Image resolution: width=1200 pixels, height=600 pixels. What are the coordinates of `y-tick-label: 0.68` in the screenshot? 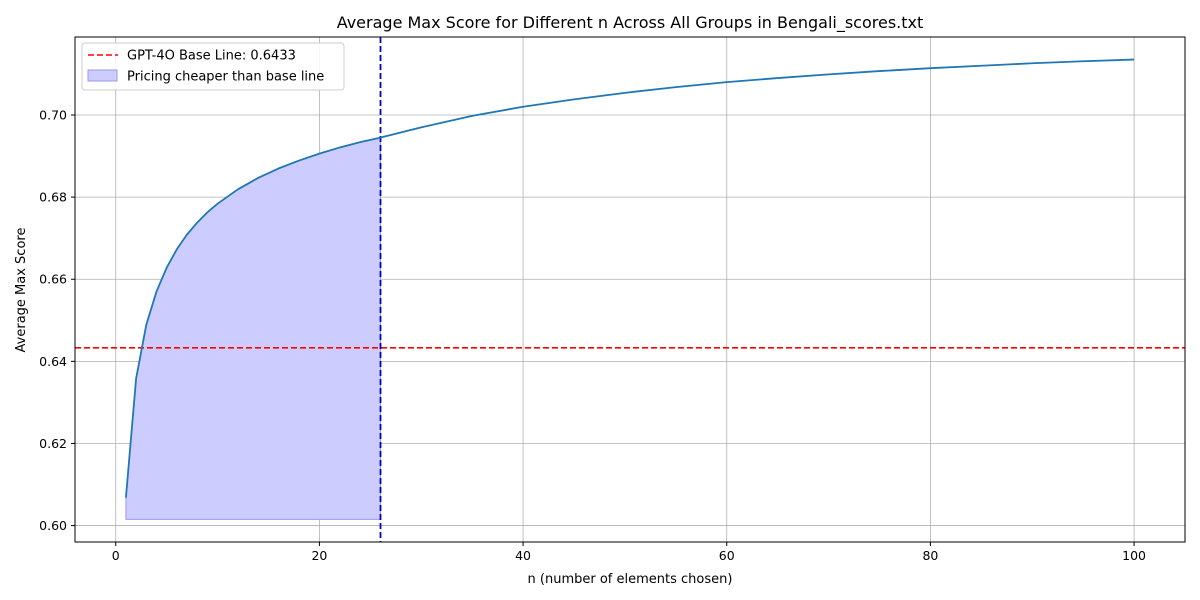 It's located at (53, 197).